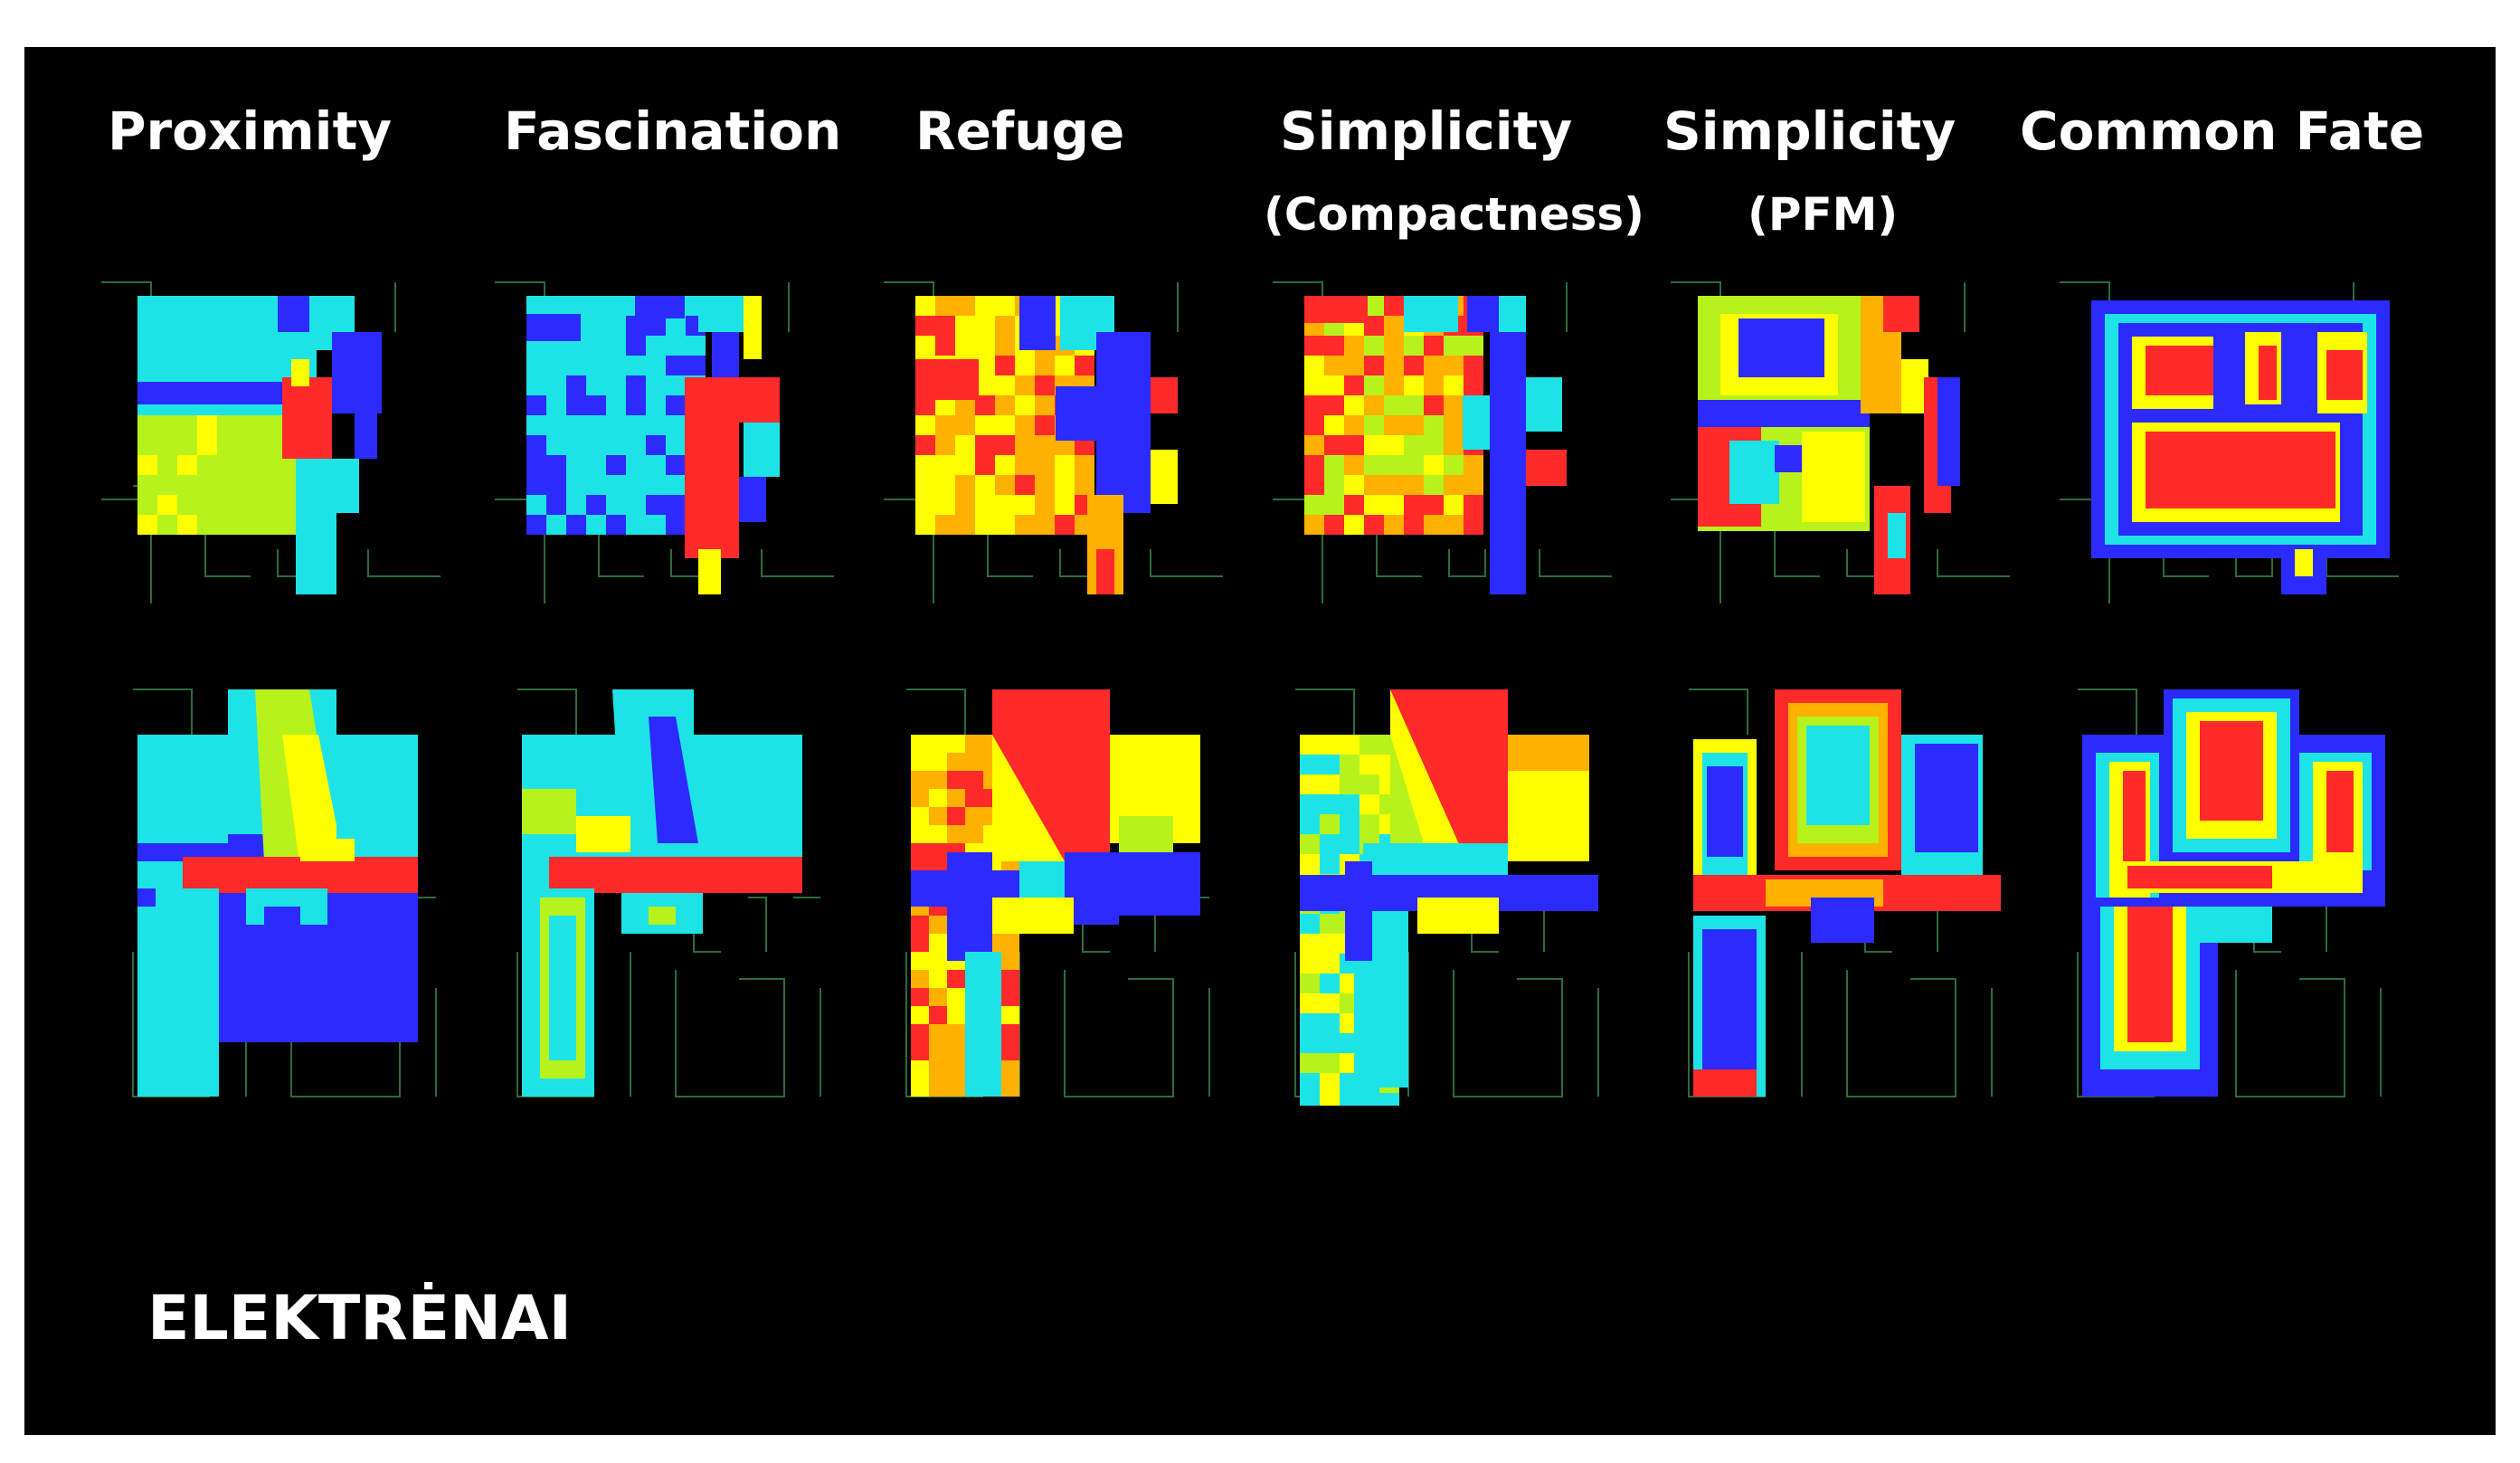 This screenshot has width=2520, height=1463. Describe the element at coordinates (2231, 893) in the screenshot. I see `heatmap-common-fate-lower` at that location.